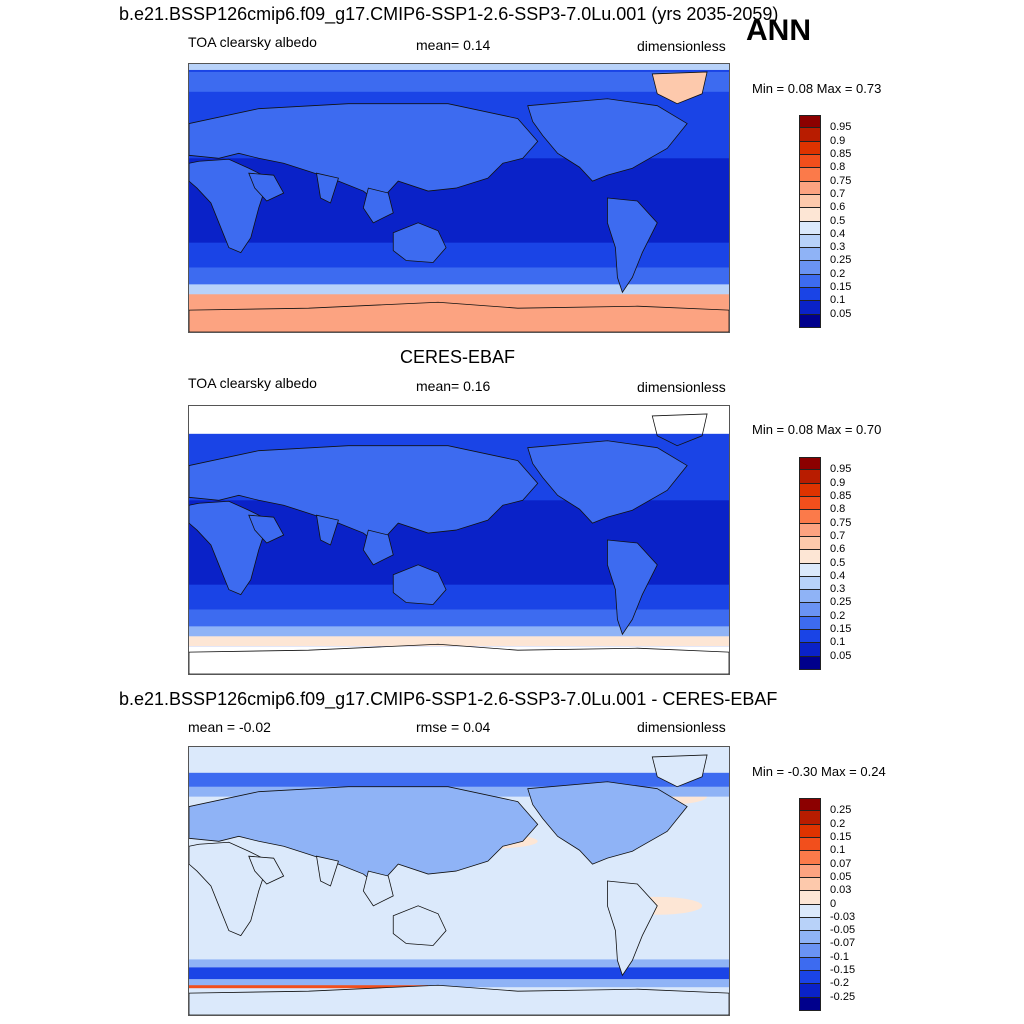  What do you see at coordinates (839, 956) in the screenshot?
I see `colorbar-tick-label: -0.1` at bounding box center [839, 956].